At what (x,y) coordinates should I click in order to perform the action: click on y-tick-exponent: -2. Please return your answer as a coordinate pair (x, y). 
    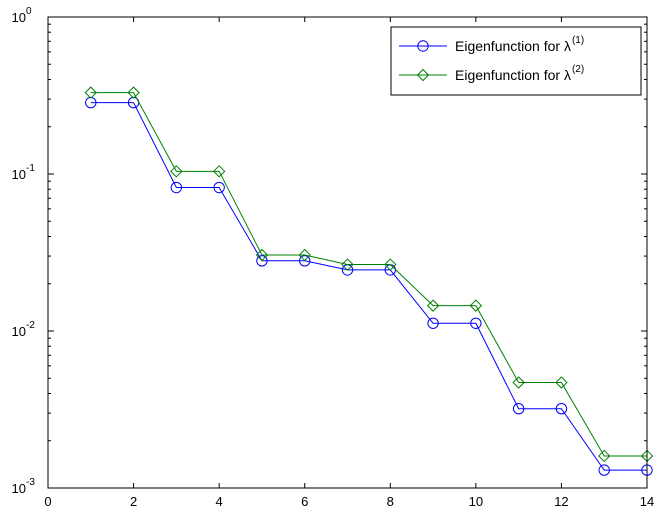
    Looking at the image, I should click on (30, 325).